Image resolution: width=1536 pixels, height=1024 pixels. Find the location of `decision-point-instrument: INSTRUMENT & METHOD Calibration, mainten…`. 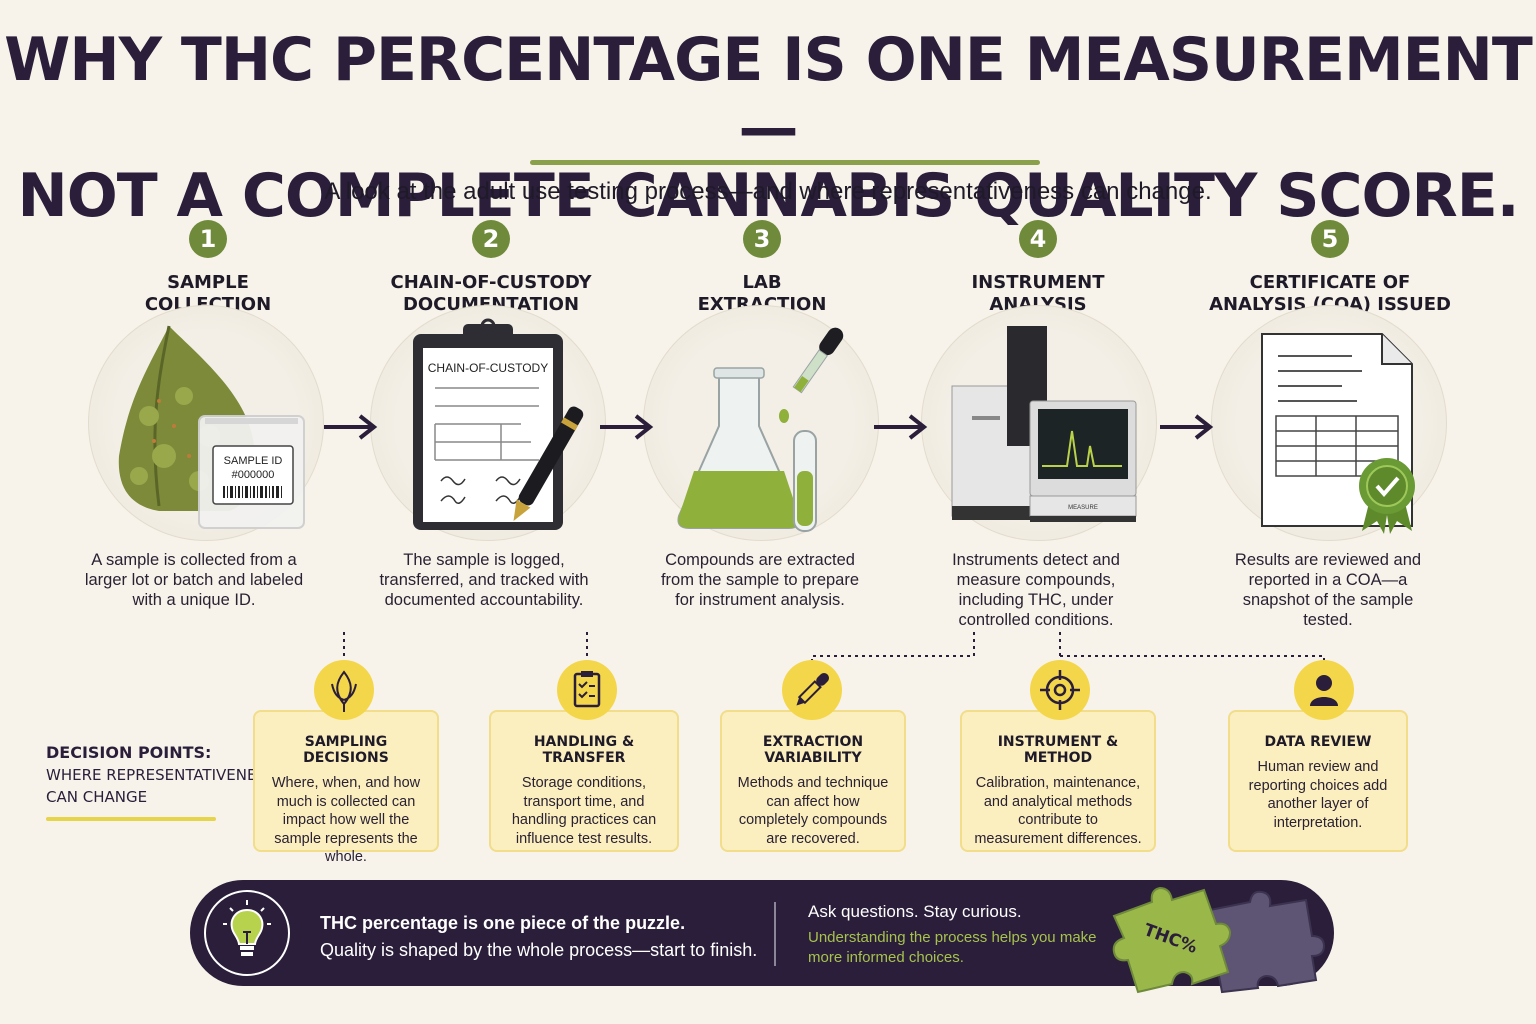

decision-point-instrument: INSTRUMENT & METHOD Calibration, mainten… is located at coordinates (1058, 781).